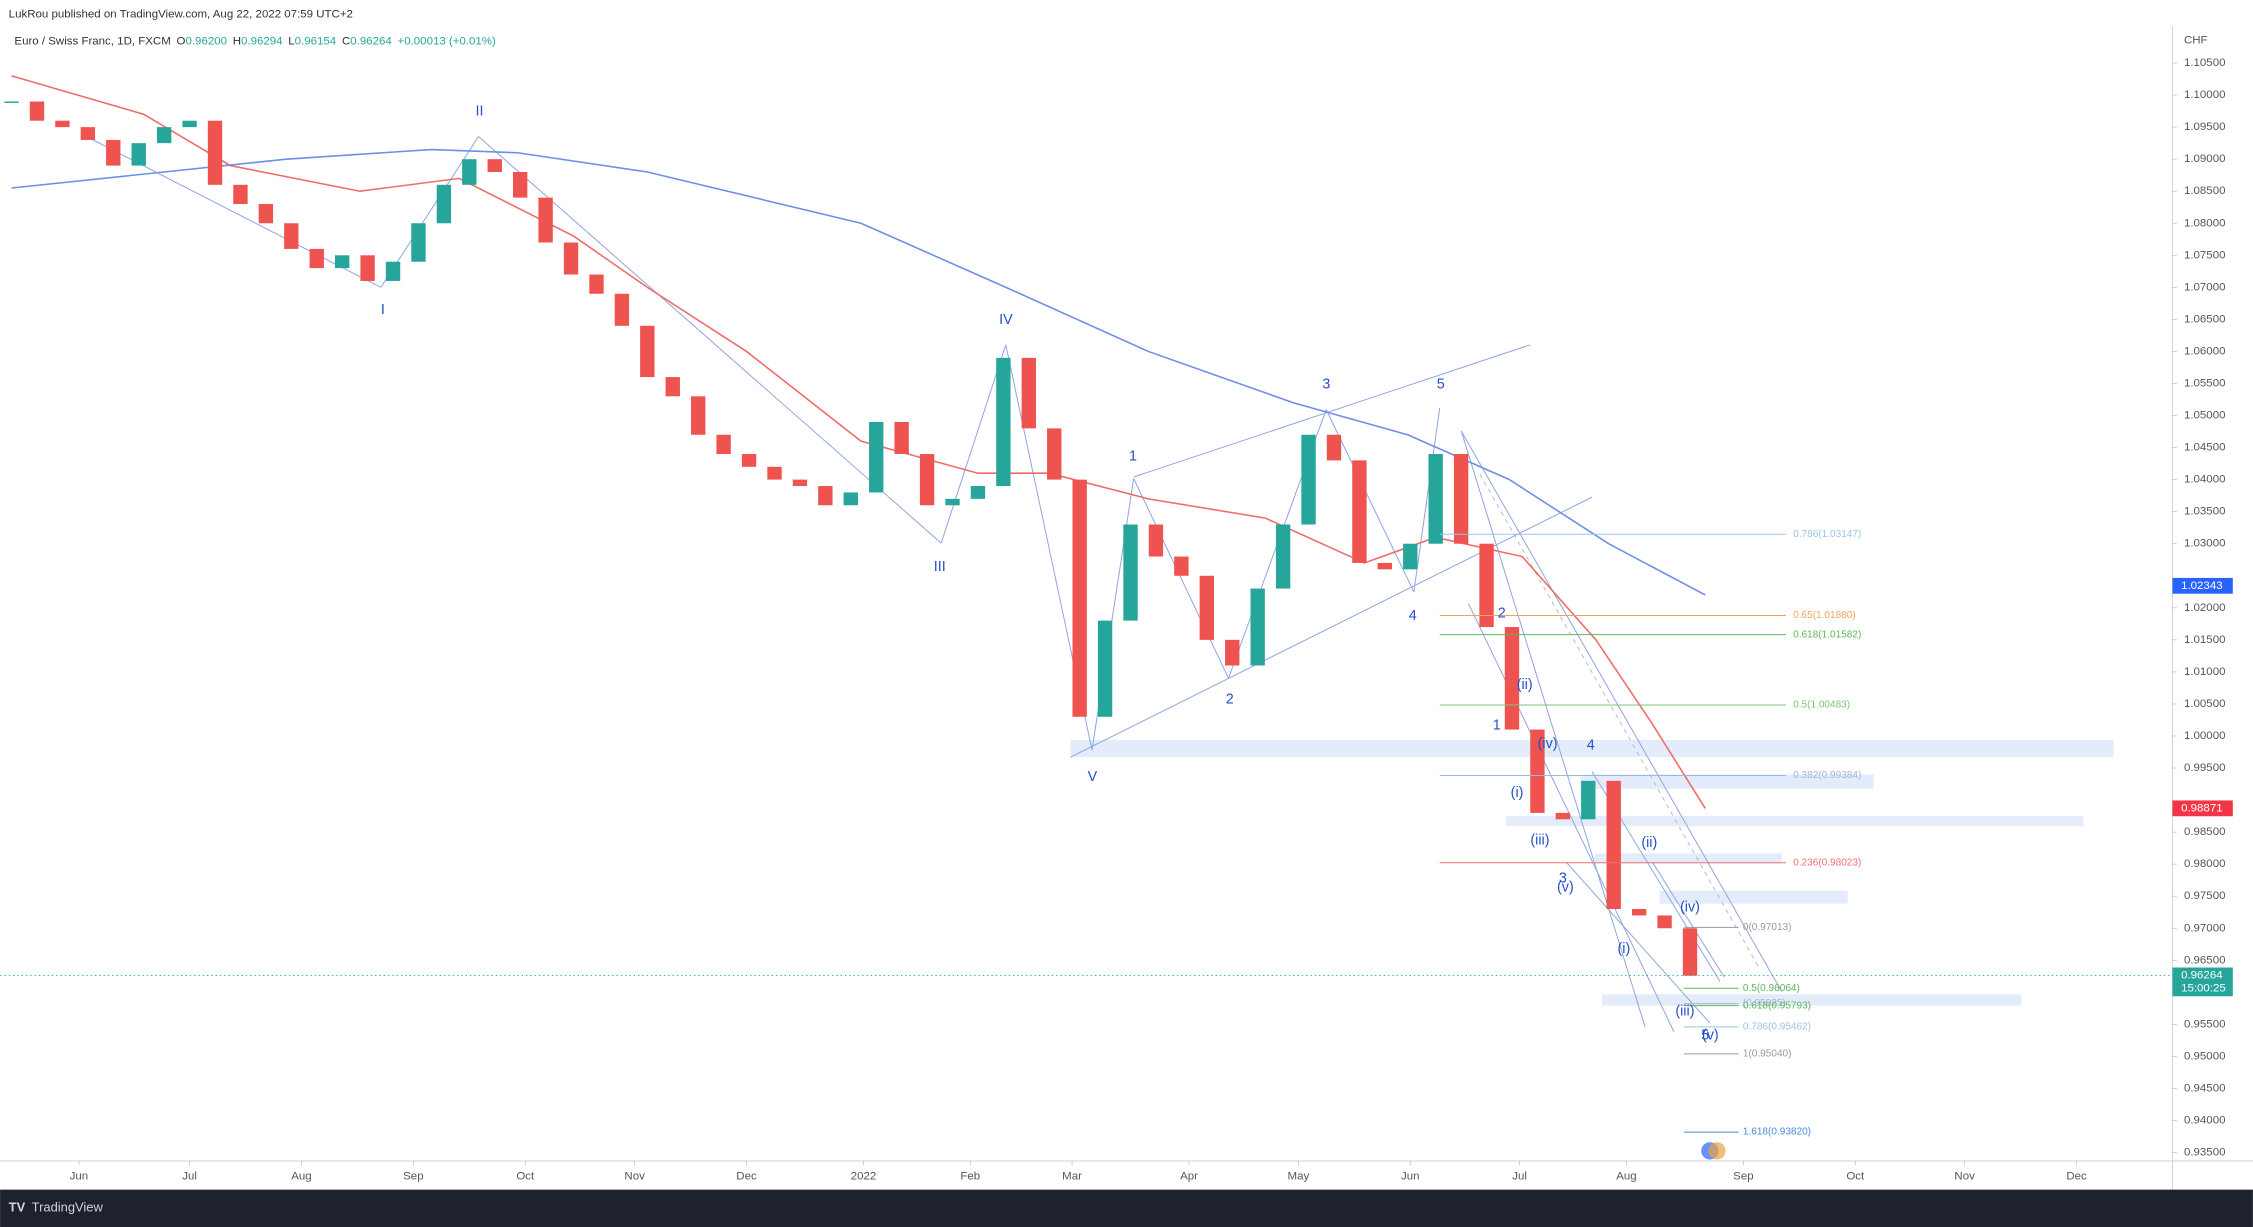 This screenshot has height=1227, width=2253. I want to click on fib-label: 0.5(0.96064), so click(1771, 988).